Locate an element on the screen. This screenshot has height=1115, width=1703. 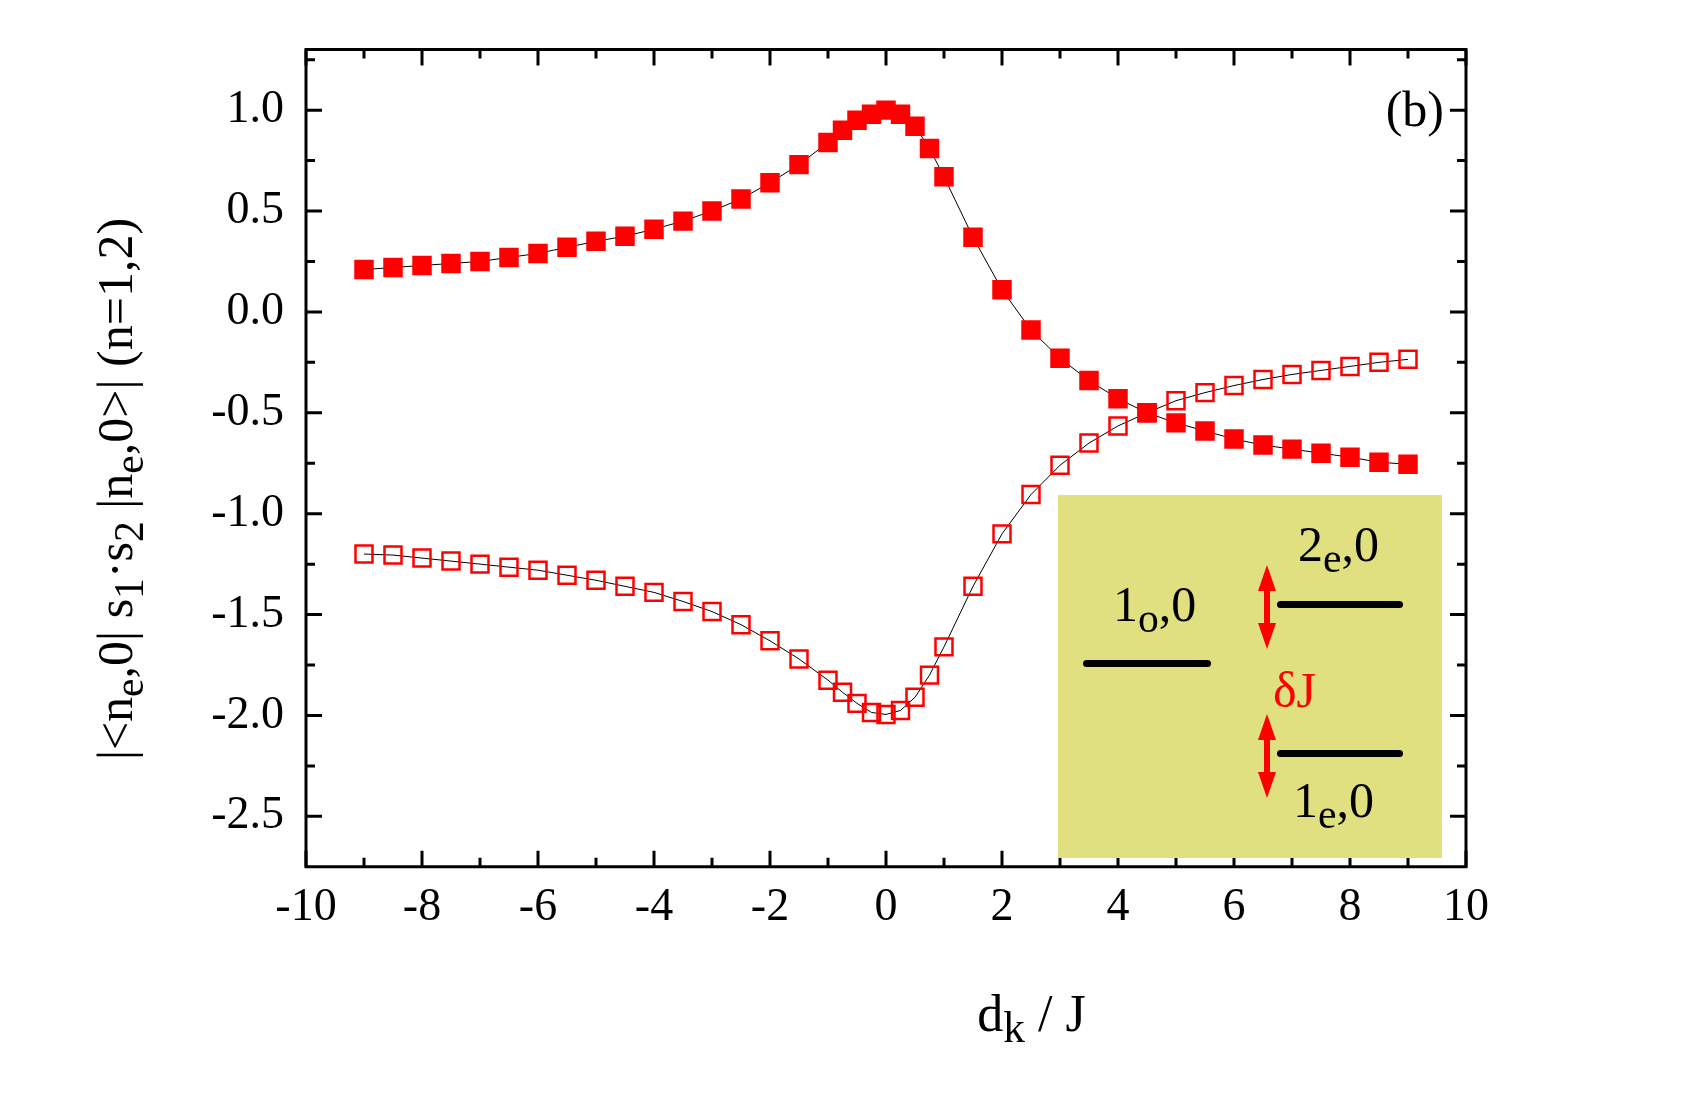
annotation: (b) is located at coordinates (1414, 108).